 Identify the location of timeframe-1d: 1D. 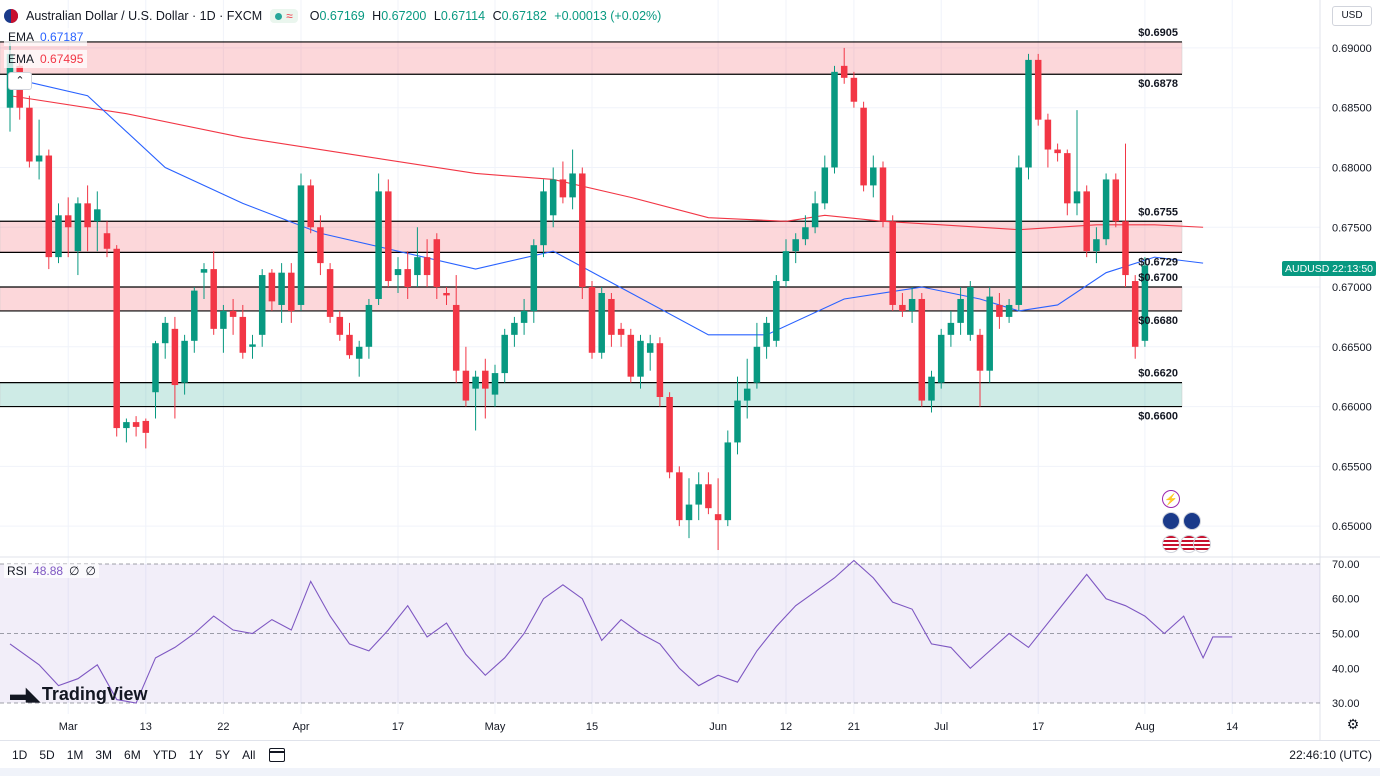
(20, 755).